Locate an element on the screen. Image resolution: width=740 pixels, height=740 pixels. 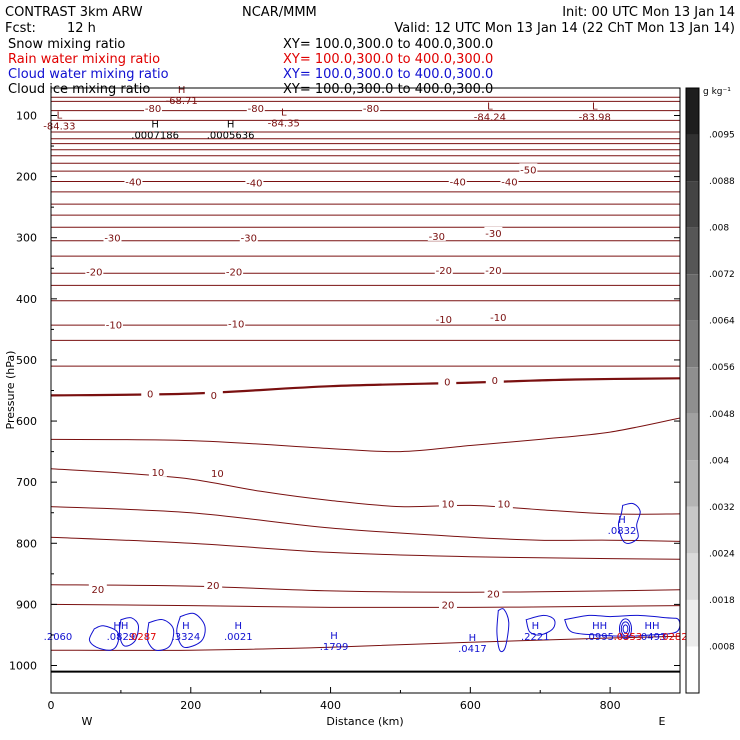
extremum-value: .0021 is located at coordinates (238, 637).